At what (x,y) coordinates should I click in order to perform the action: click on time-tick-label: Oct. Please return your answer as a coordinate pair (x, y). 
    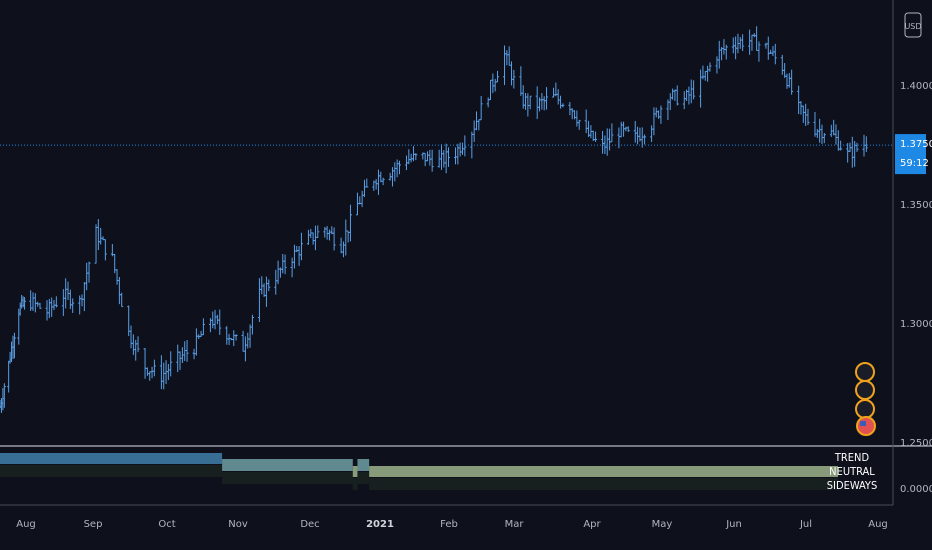
    Looking at the image, I should click on (166, 524).